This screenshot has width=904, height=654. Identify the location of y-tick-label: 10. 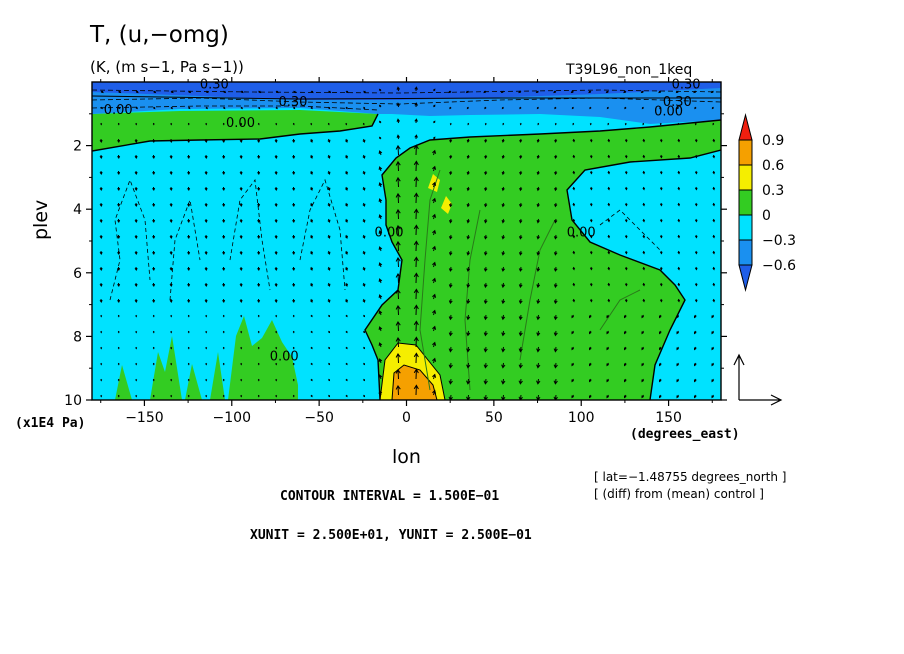
(73, 401).